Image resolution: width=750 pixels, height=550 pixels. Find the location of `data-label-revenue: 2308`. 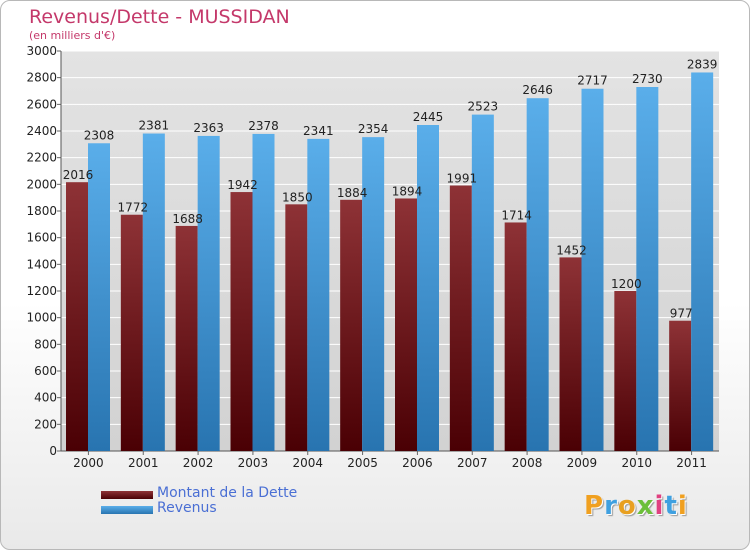

data-label-revenue: 2308 is located at coordinates (99, 135).